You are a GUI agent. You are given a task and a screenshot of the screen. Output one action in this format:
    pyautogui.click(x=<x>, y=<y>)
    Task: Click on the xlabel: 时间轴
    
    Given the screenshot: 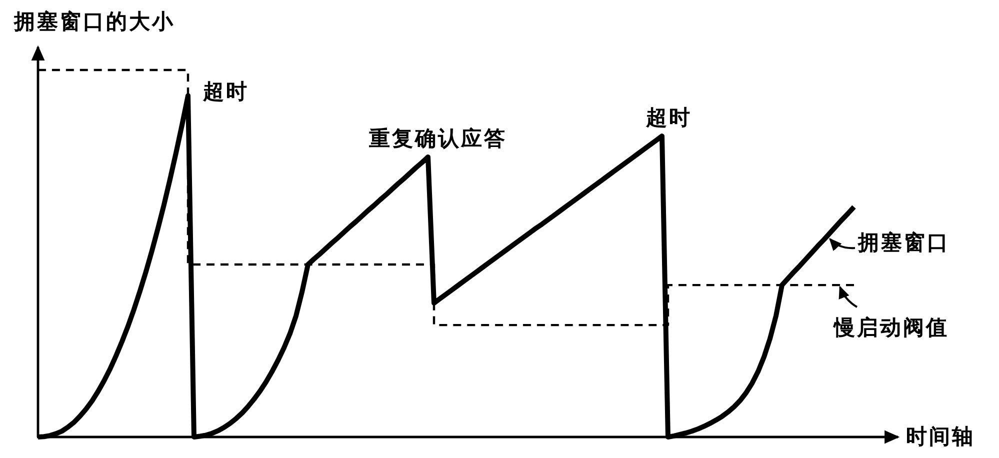 What is the action you would take?
    pyautogui.click(x=940, y=437)
    